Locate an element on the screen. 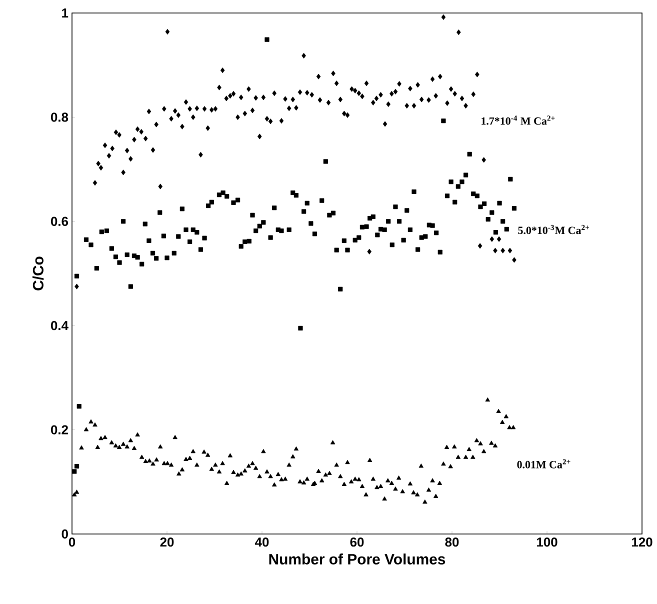 The height and width of the screenshot is (604, 657). x-tick-label: 60 is located at coordinates (357, 542).